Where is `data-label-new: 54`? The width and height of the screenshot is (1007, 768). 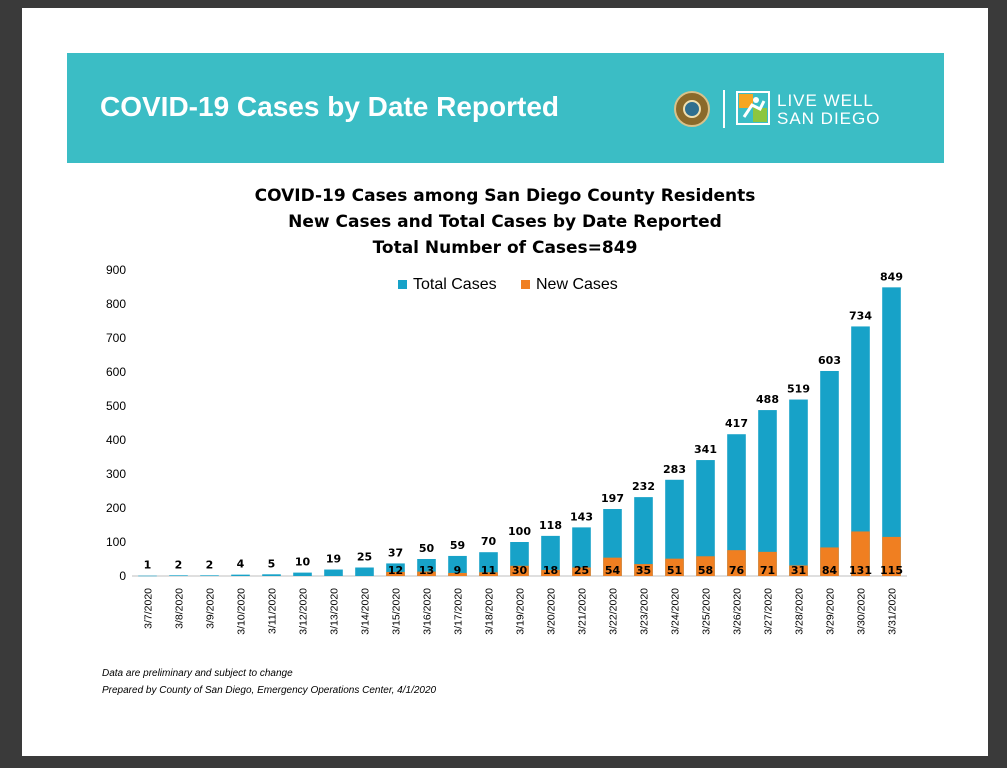
data-label-new: 54 is located at coordinates (613, 570).